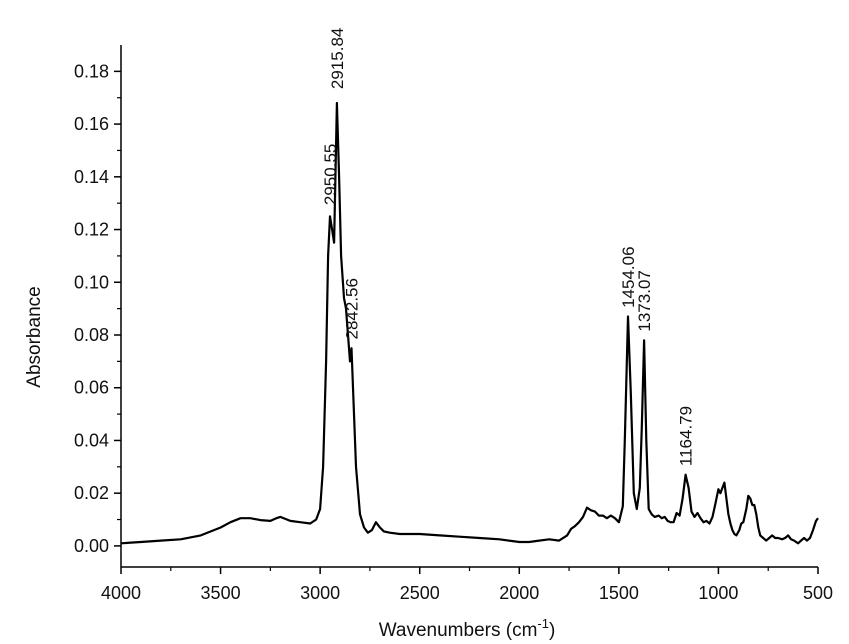 Image resolution: width=849 pixels, height=644 pixels. Describe the element at coordinates (91, 493) in the screenshot. I see `y-tick-label: 0.02` at that location.